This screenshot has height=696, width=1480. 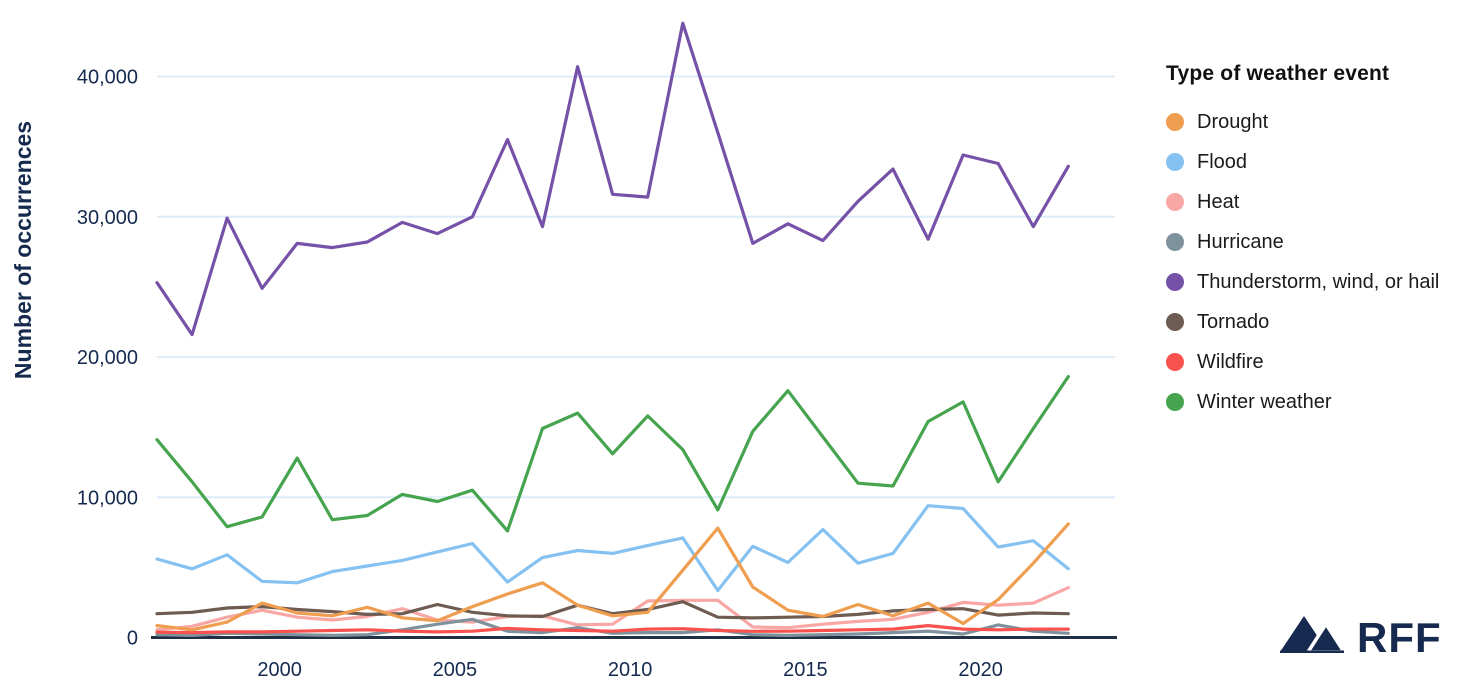 What do you see at coordinates (980, 670) in the screenshot?
I see `x-tick-label: 2020` at bounding box center [980, 670].